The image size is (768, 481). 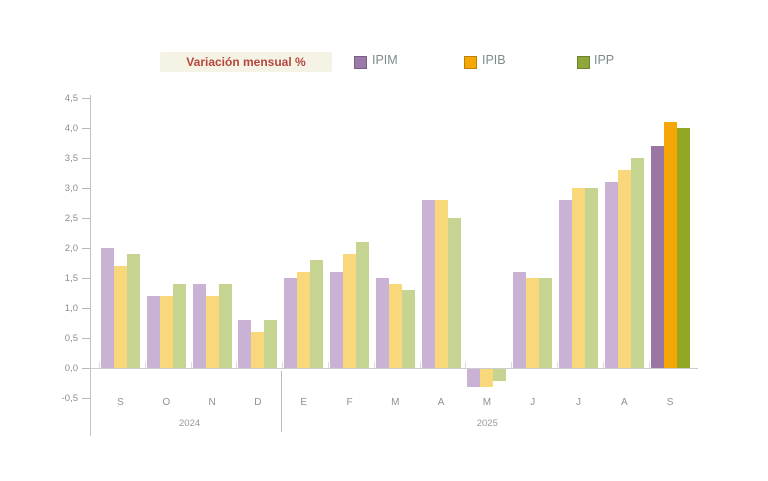 What do you see at coordinates (583, 62) in the screenshot?
I see `legend-swatch-ipp` at bounding box center [583, 62].